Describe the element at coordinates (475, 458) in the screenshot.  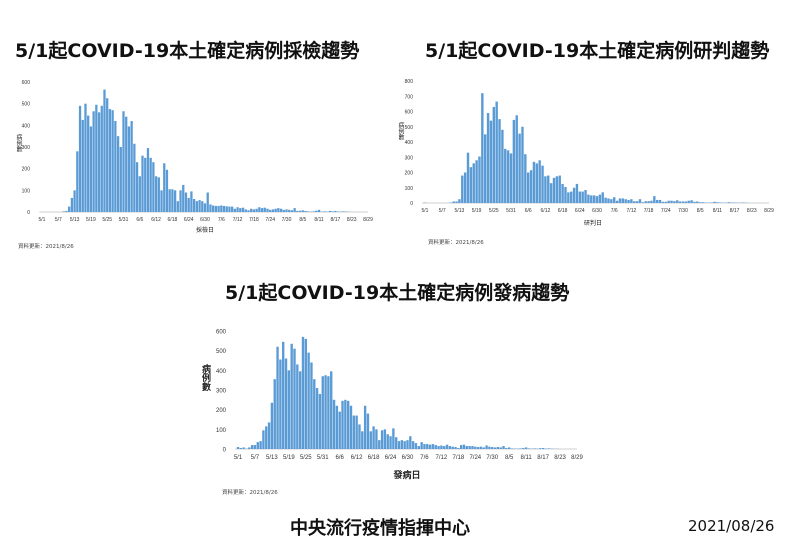
I see `x-tick-label: 7/24` at that location.